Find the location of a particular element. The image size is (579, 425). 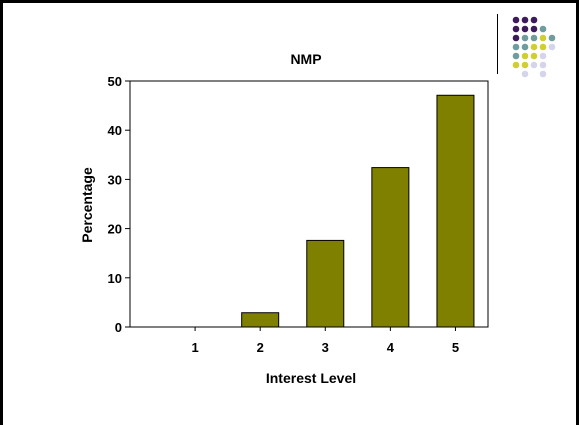

decorative-dot-grid is located at coordinates (534, 47).